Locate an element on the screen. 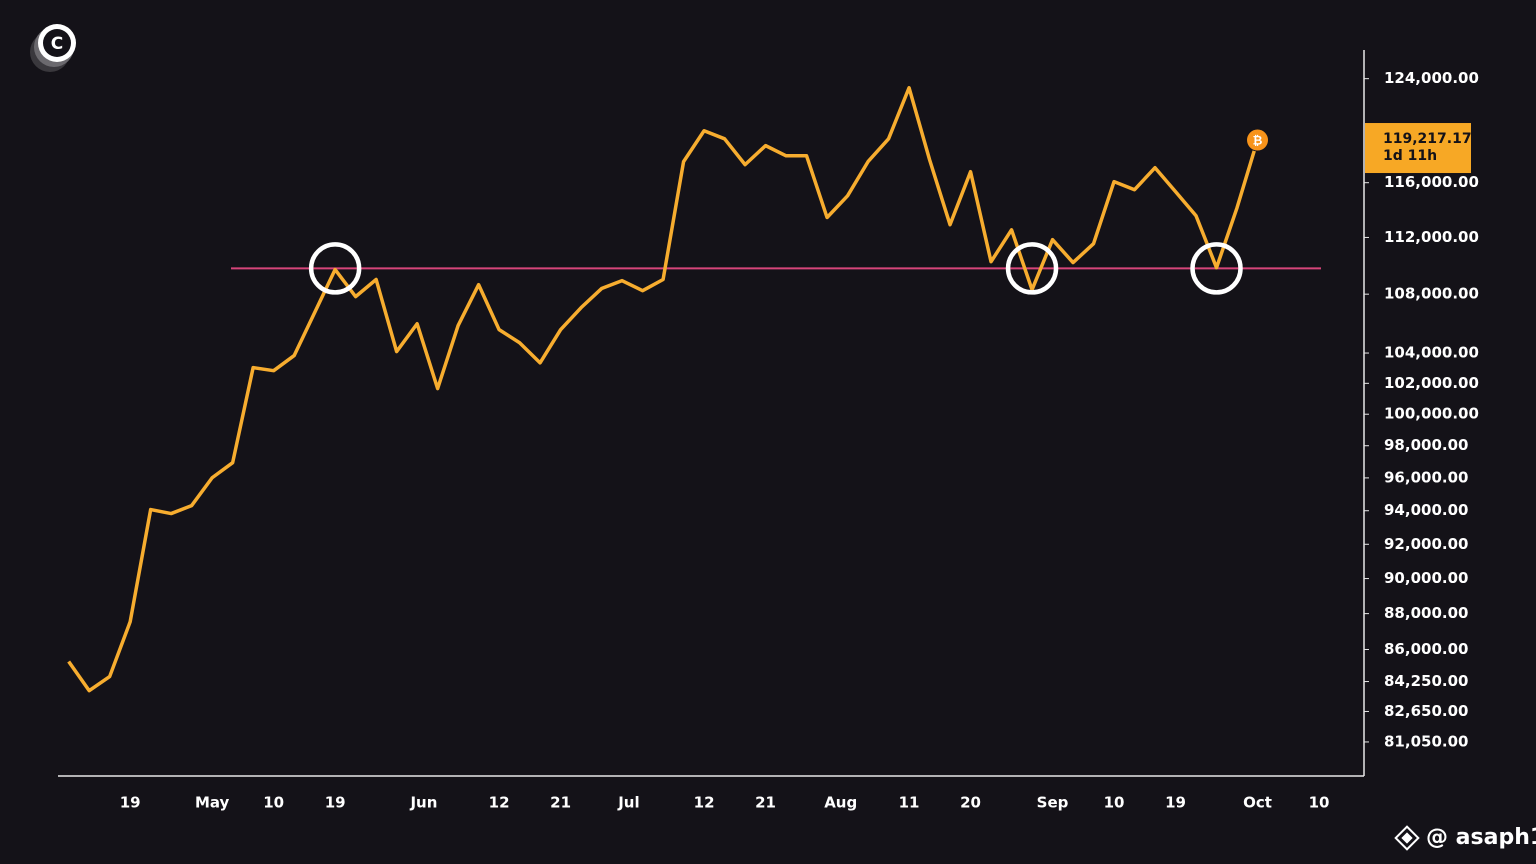 The width and height of the screenshot is (1536, 864). y-tick-label: 112,000.00 is located at coordinates (1431, 237).